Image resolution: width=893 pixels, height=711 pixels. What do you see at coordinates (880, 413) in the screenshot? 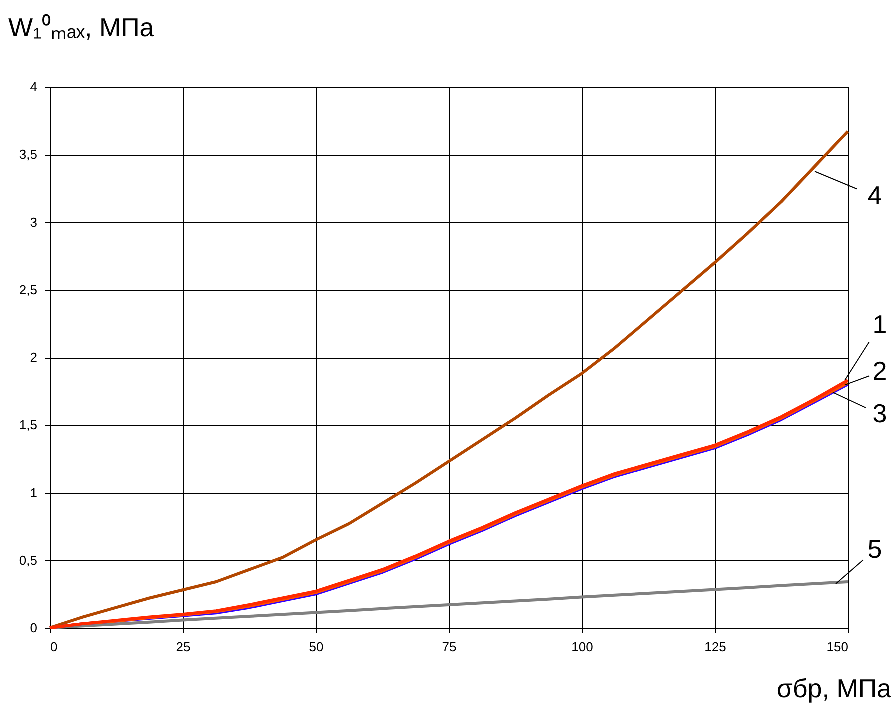
I see `series-label: 3` at bounding box center [880, 413].